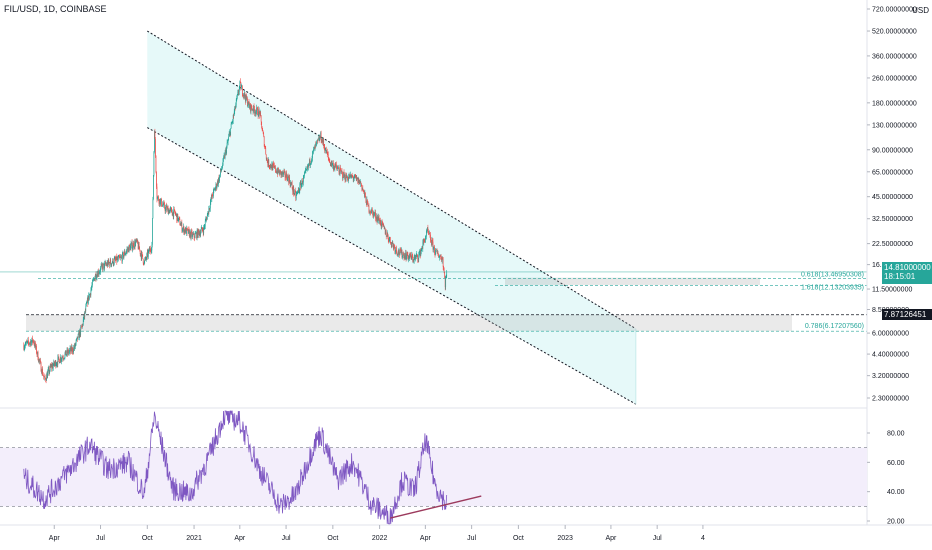 The image size is (932, 550). Describe the element at coordinates (240, 538) in the screenshot. I see `time-tick-label: Apr` at that location.